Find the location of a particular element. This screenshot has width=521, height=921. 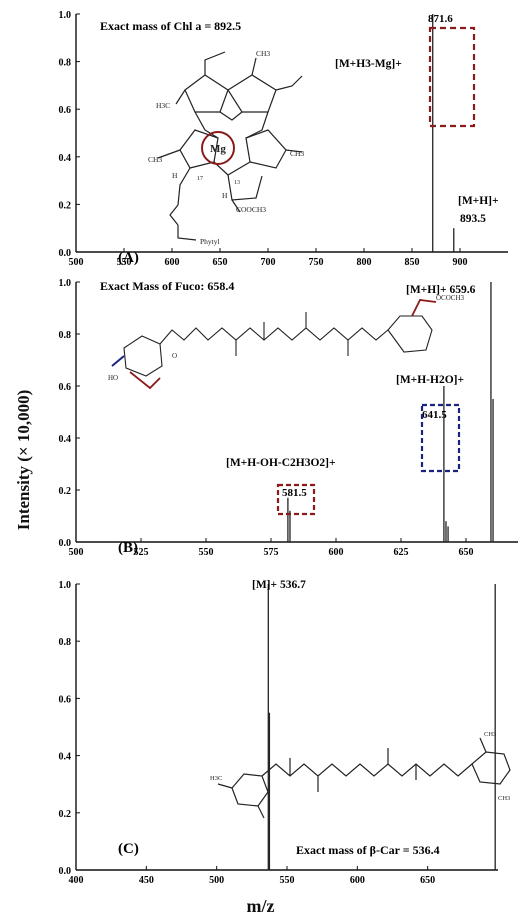

peak-871-ion: [M+H3-Mg]+ is located at coordinates (368, 64).